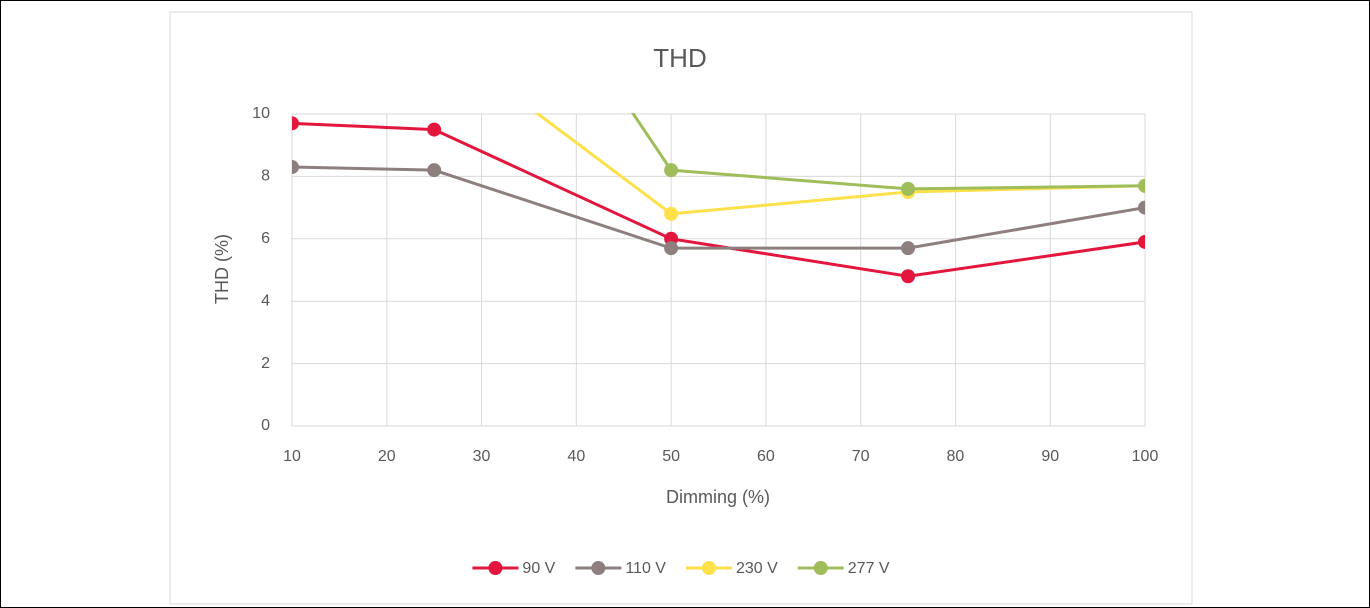  What do you see at coordinates (843, 568) in the screenshot?
I see `legend-item: 277 V` at bounding box center [843, 568].